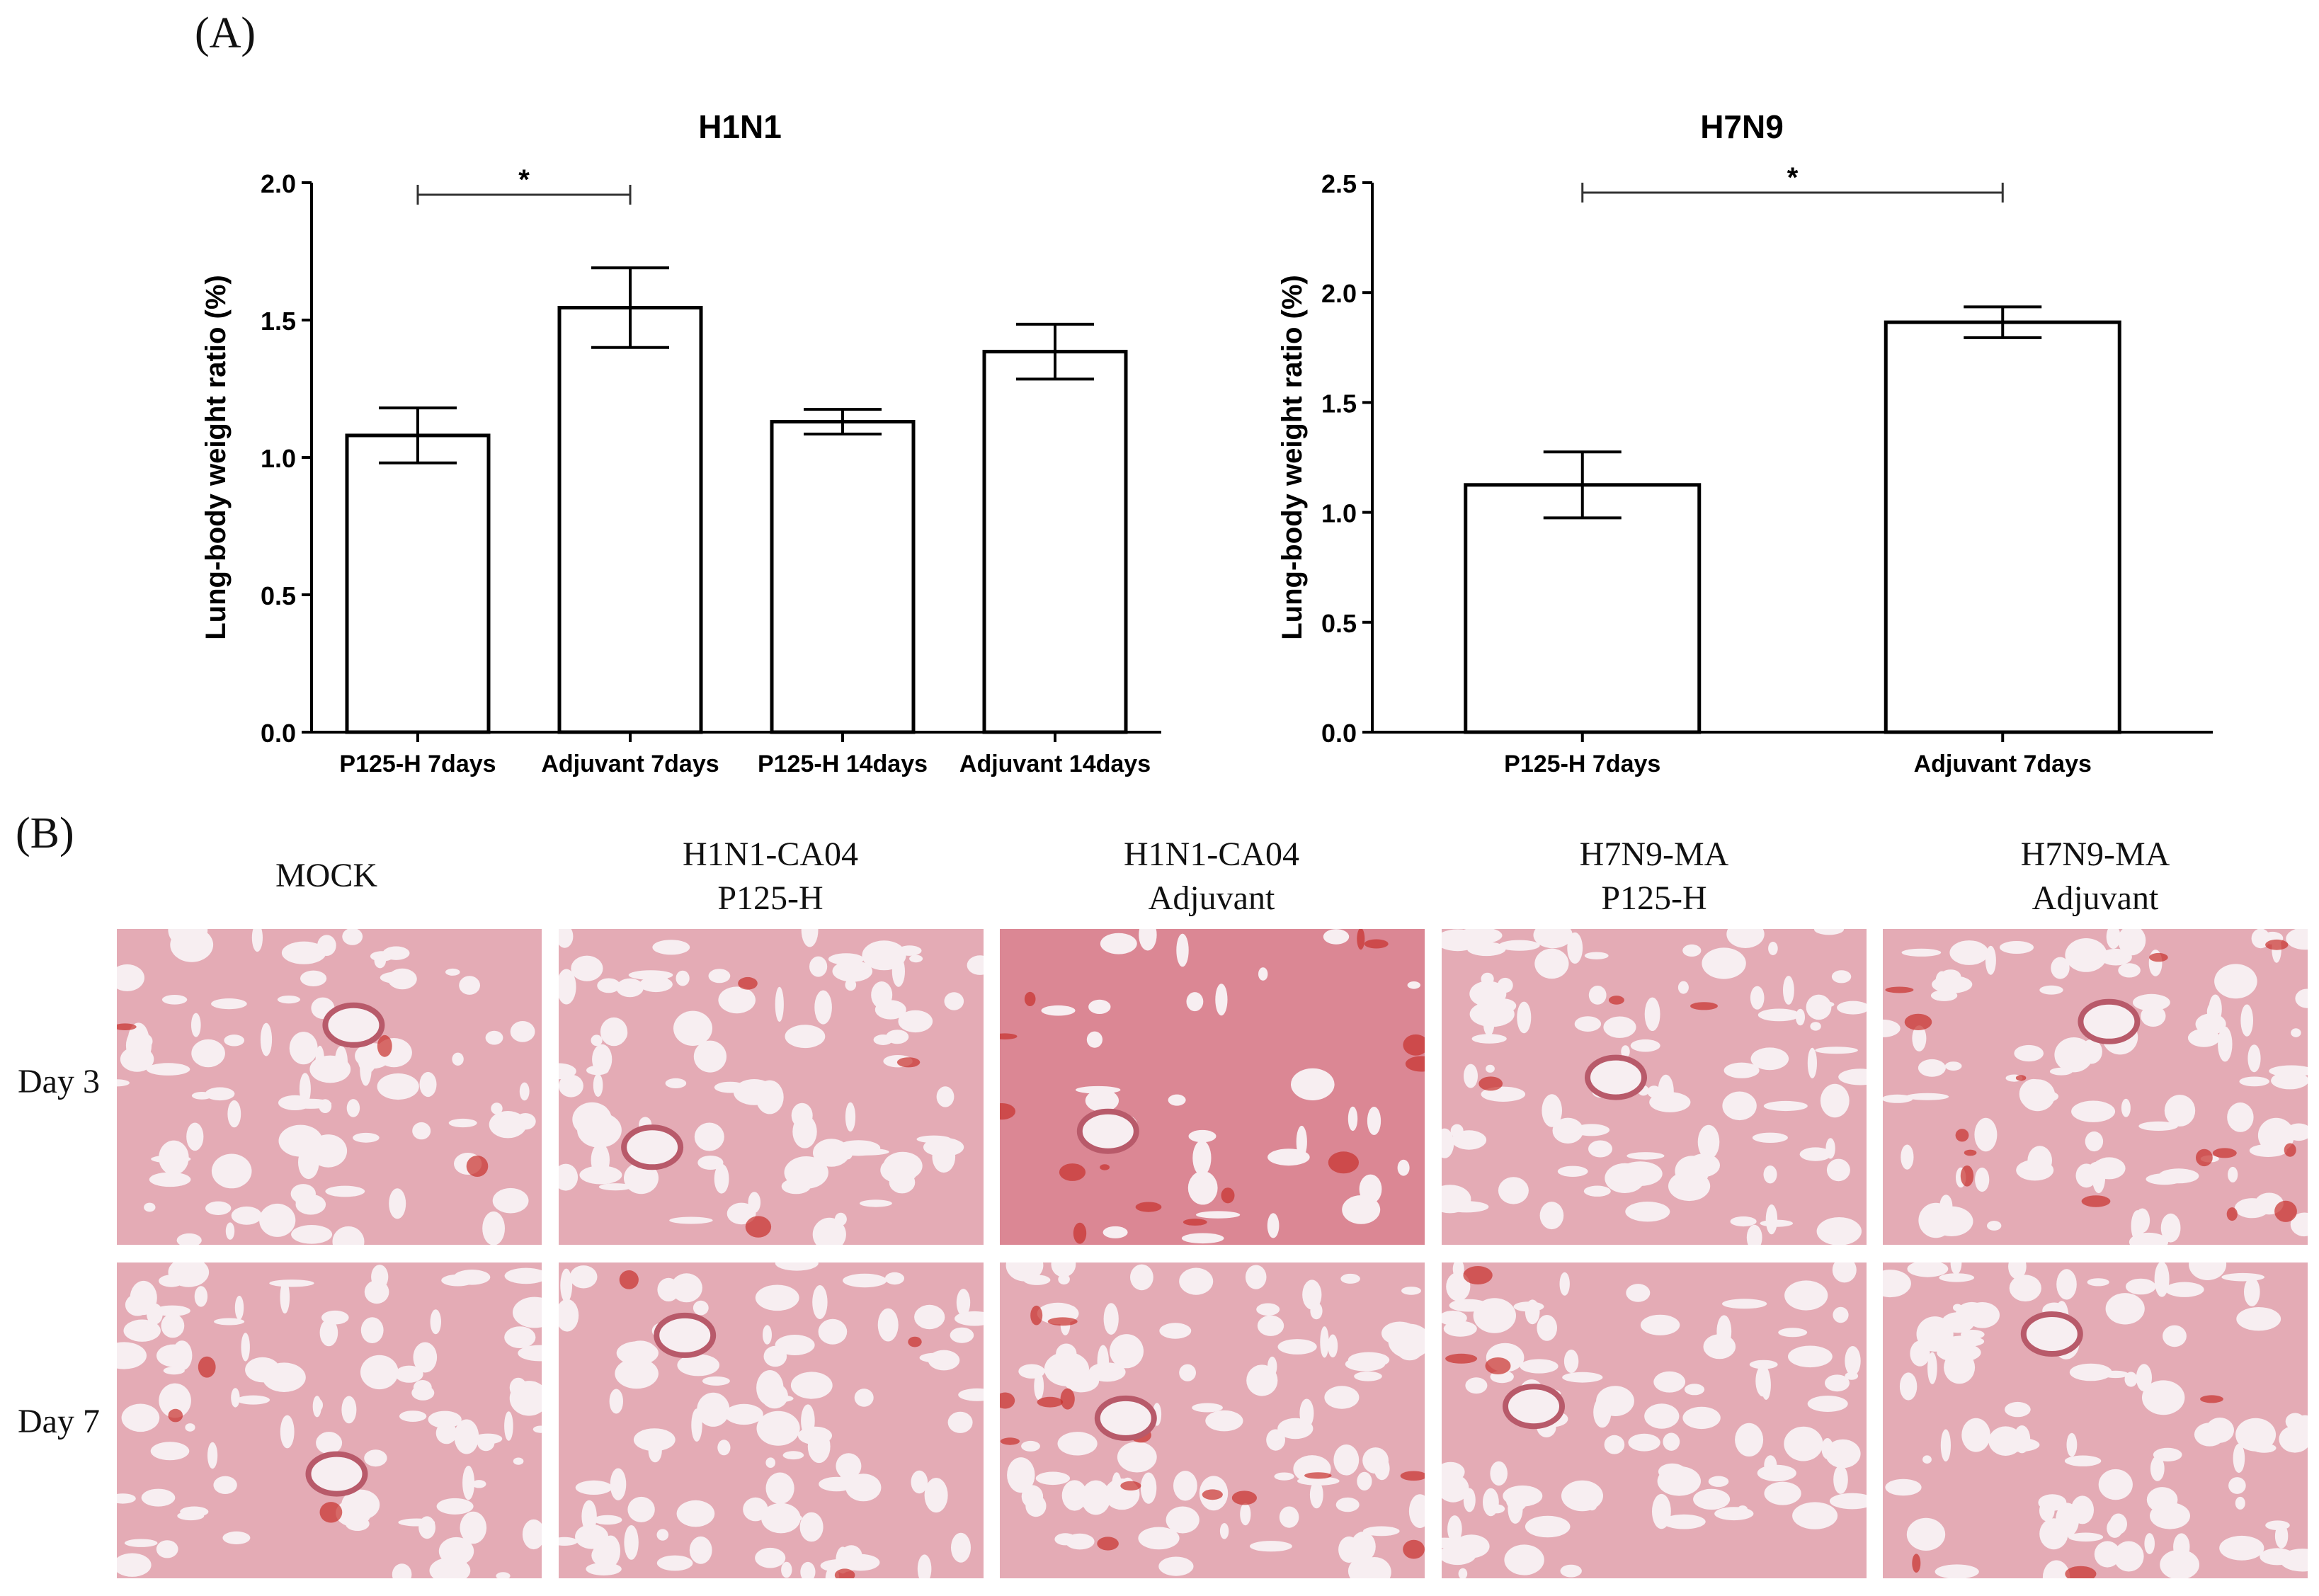 Image resolution: width=2319 pixels, height=1596 pixels. I want to click on panel-a-label: (A), so click(226, 33).